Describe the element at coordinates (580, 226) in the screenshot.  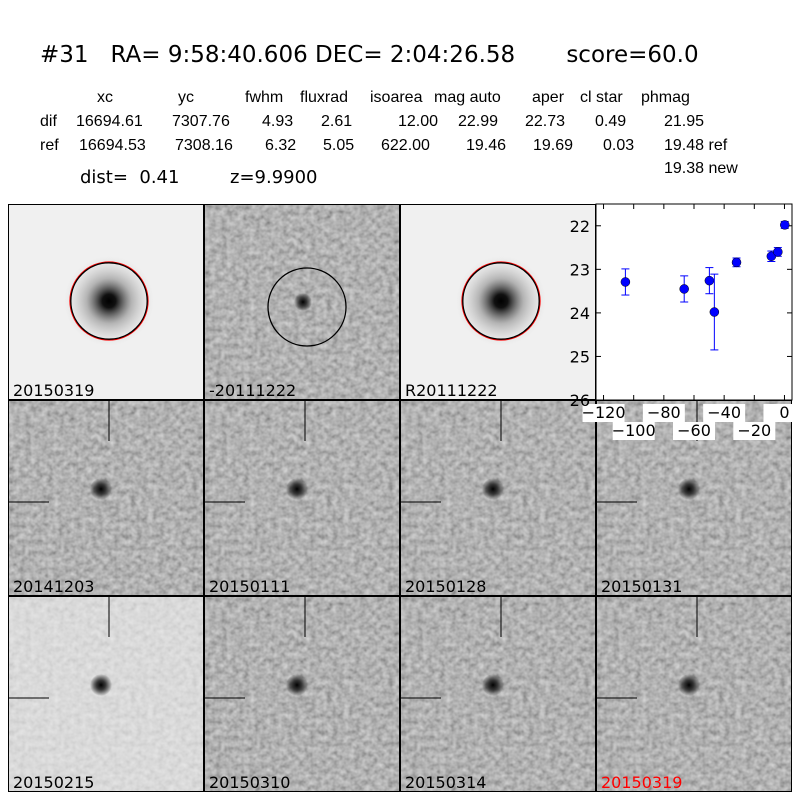
I see `y-tick-label: 22` at that location.